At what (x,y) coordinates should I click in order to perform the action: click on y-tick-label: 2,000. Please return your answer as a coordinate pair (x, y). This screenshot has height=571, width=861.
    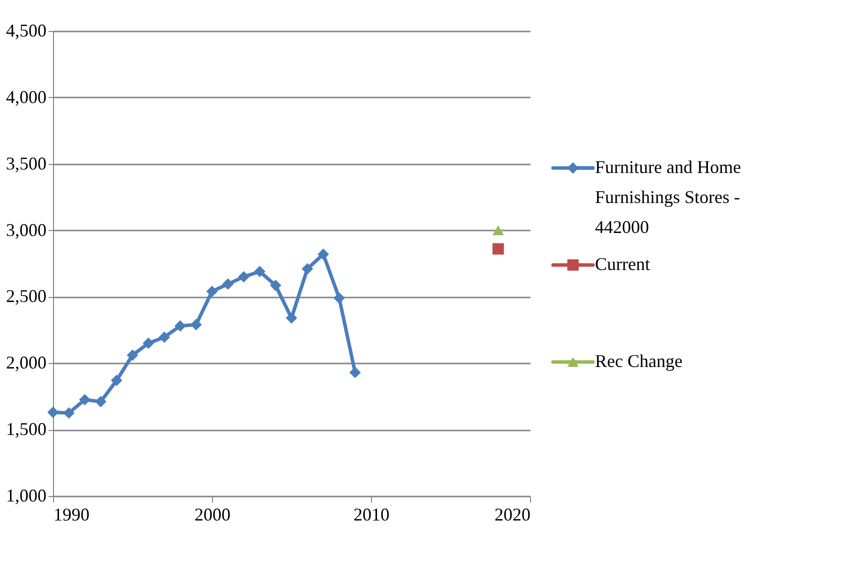
    Looking at the image, I should click on (26, 362).